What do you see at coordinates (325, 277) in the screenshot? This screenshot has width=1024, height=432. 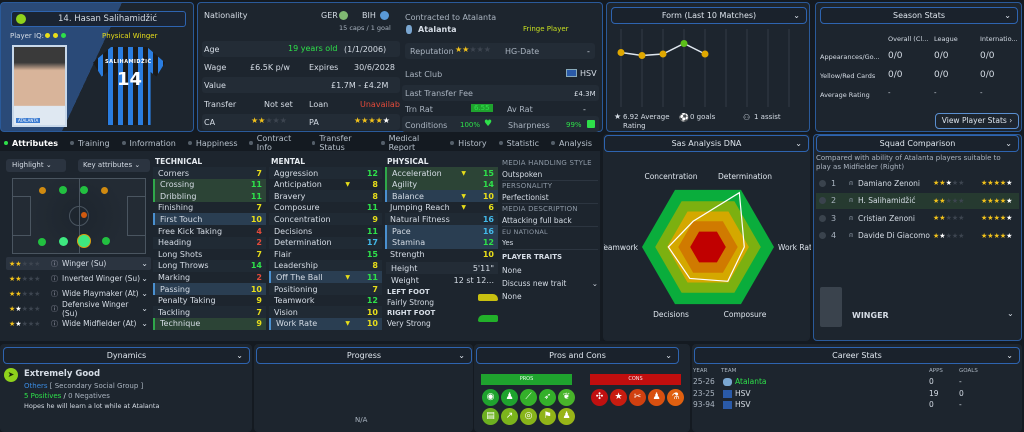 I see `attribute-row: Off The Ball ▼ 11` at bounding box center [325, 277].